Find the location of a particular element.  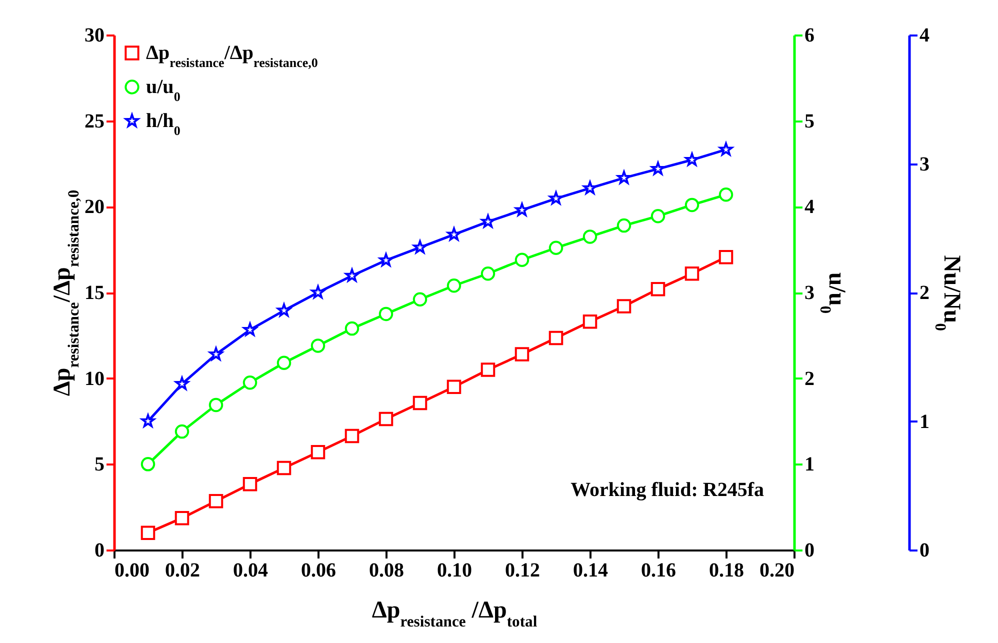

y2-tick-label: 3 is located at coordinates (809, 293).